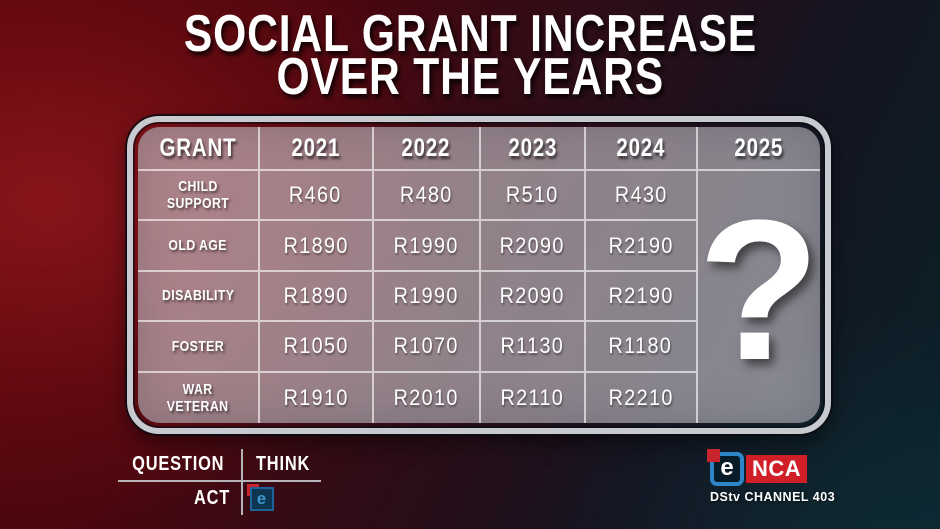 Image resolution: width=940 pixels, height=529 pixels. Describe the element at coordinates (198, 397) in the screenshot. I see `row-label-war-veteran: WAR VETERAN` at that location.